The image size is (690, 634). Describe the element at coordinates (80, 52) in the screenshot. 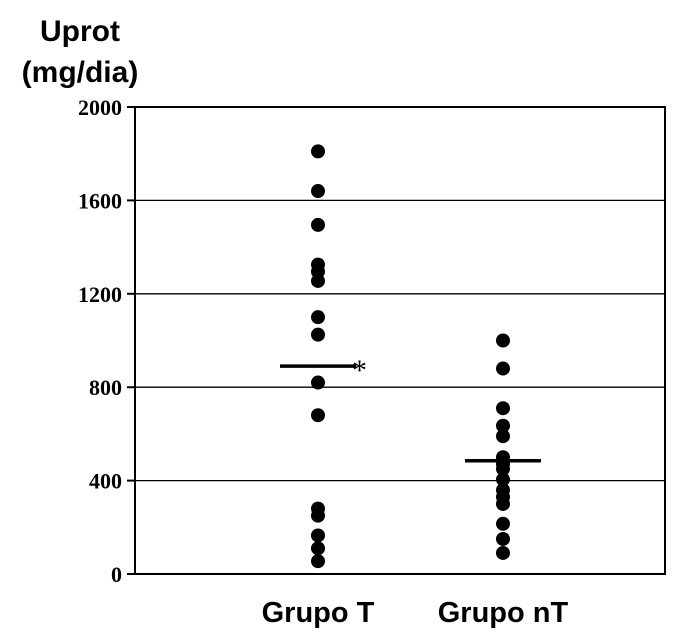

I see `y-axis-title: Uprot (mg/dia)` at that location.